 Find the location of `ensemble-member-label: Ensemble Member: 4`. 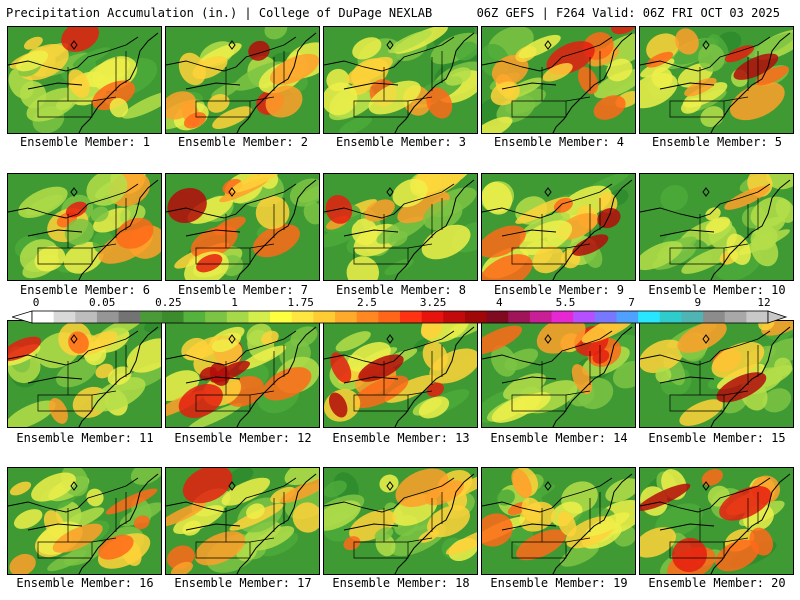

ensemble-member-label: Ensemble Member: 4 is located at coordinates (559, 142).